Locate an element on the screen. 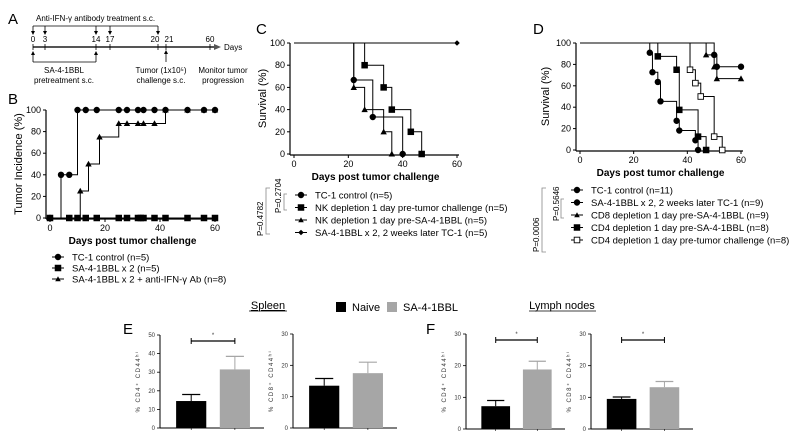  group-title-lymph-nodes: Lymph nodes is located at coordinates (562, 306).